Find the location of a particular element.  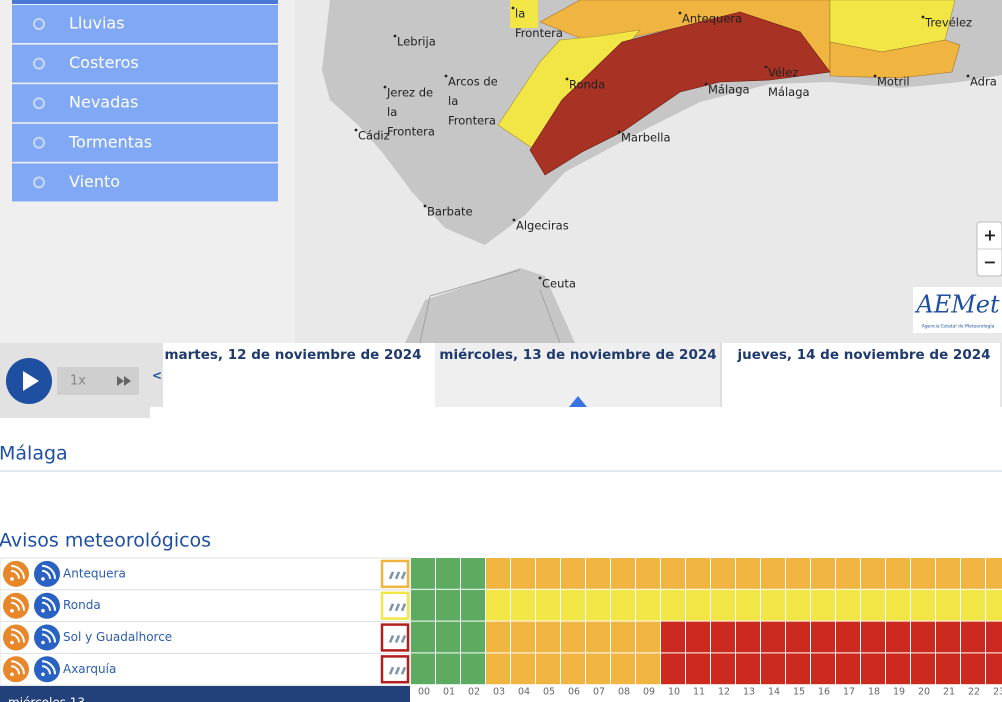

hour-label: 11 is located at coordinates (699, 692).